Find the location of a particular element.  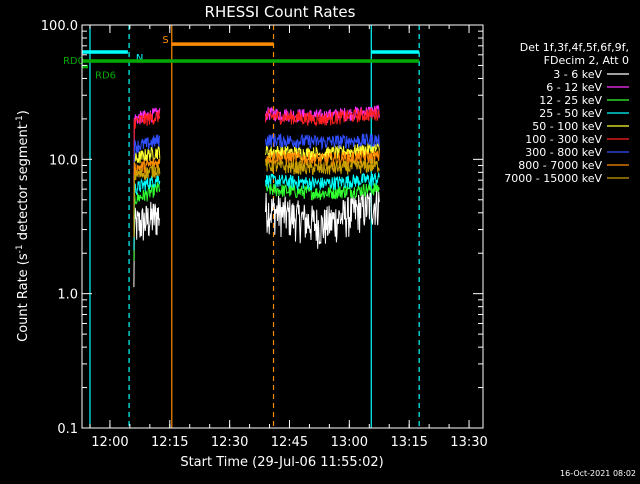

x-tick-label: 13:15 is located at coordinates (408, 442).